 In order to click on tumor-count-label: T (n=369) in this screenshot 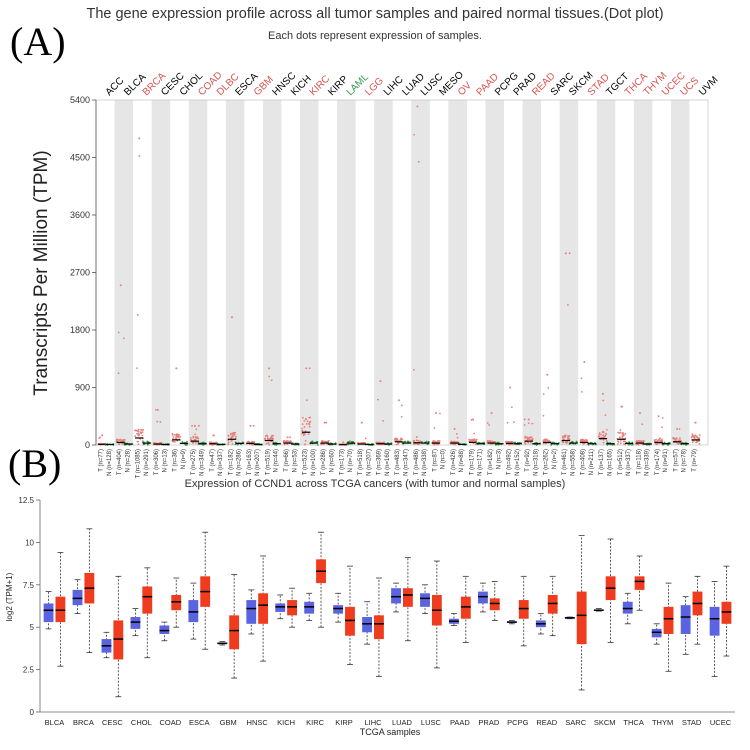, I will do `click(380, 462)`.